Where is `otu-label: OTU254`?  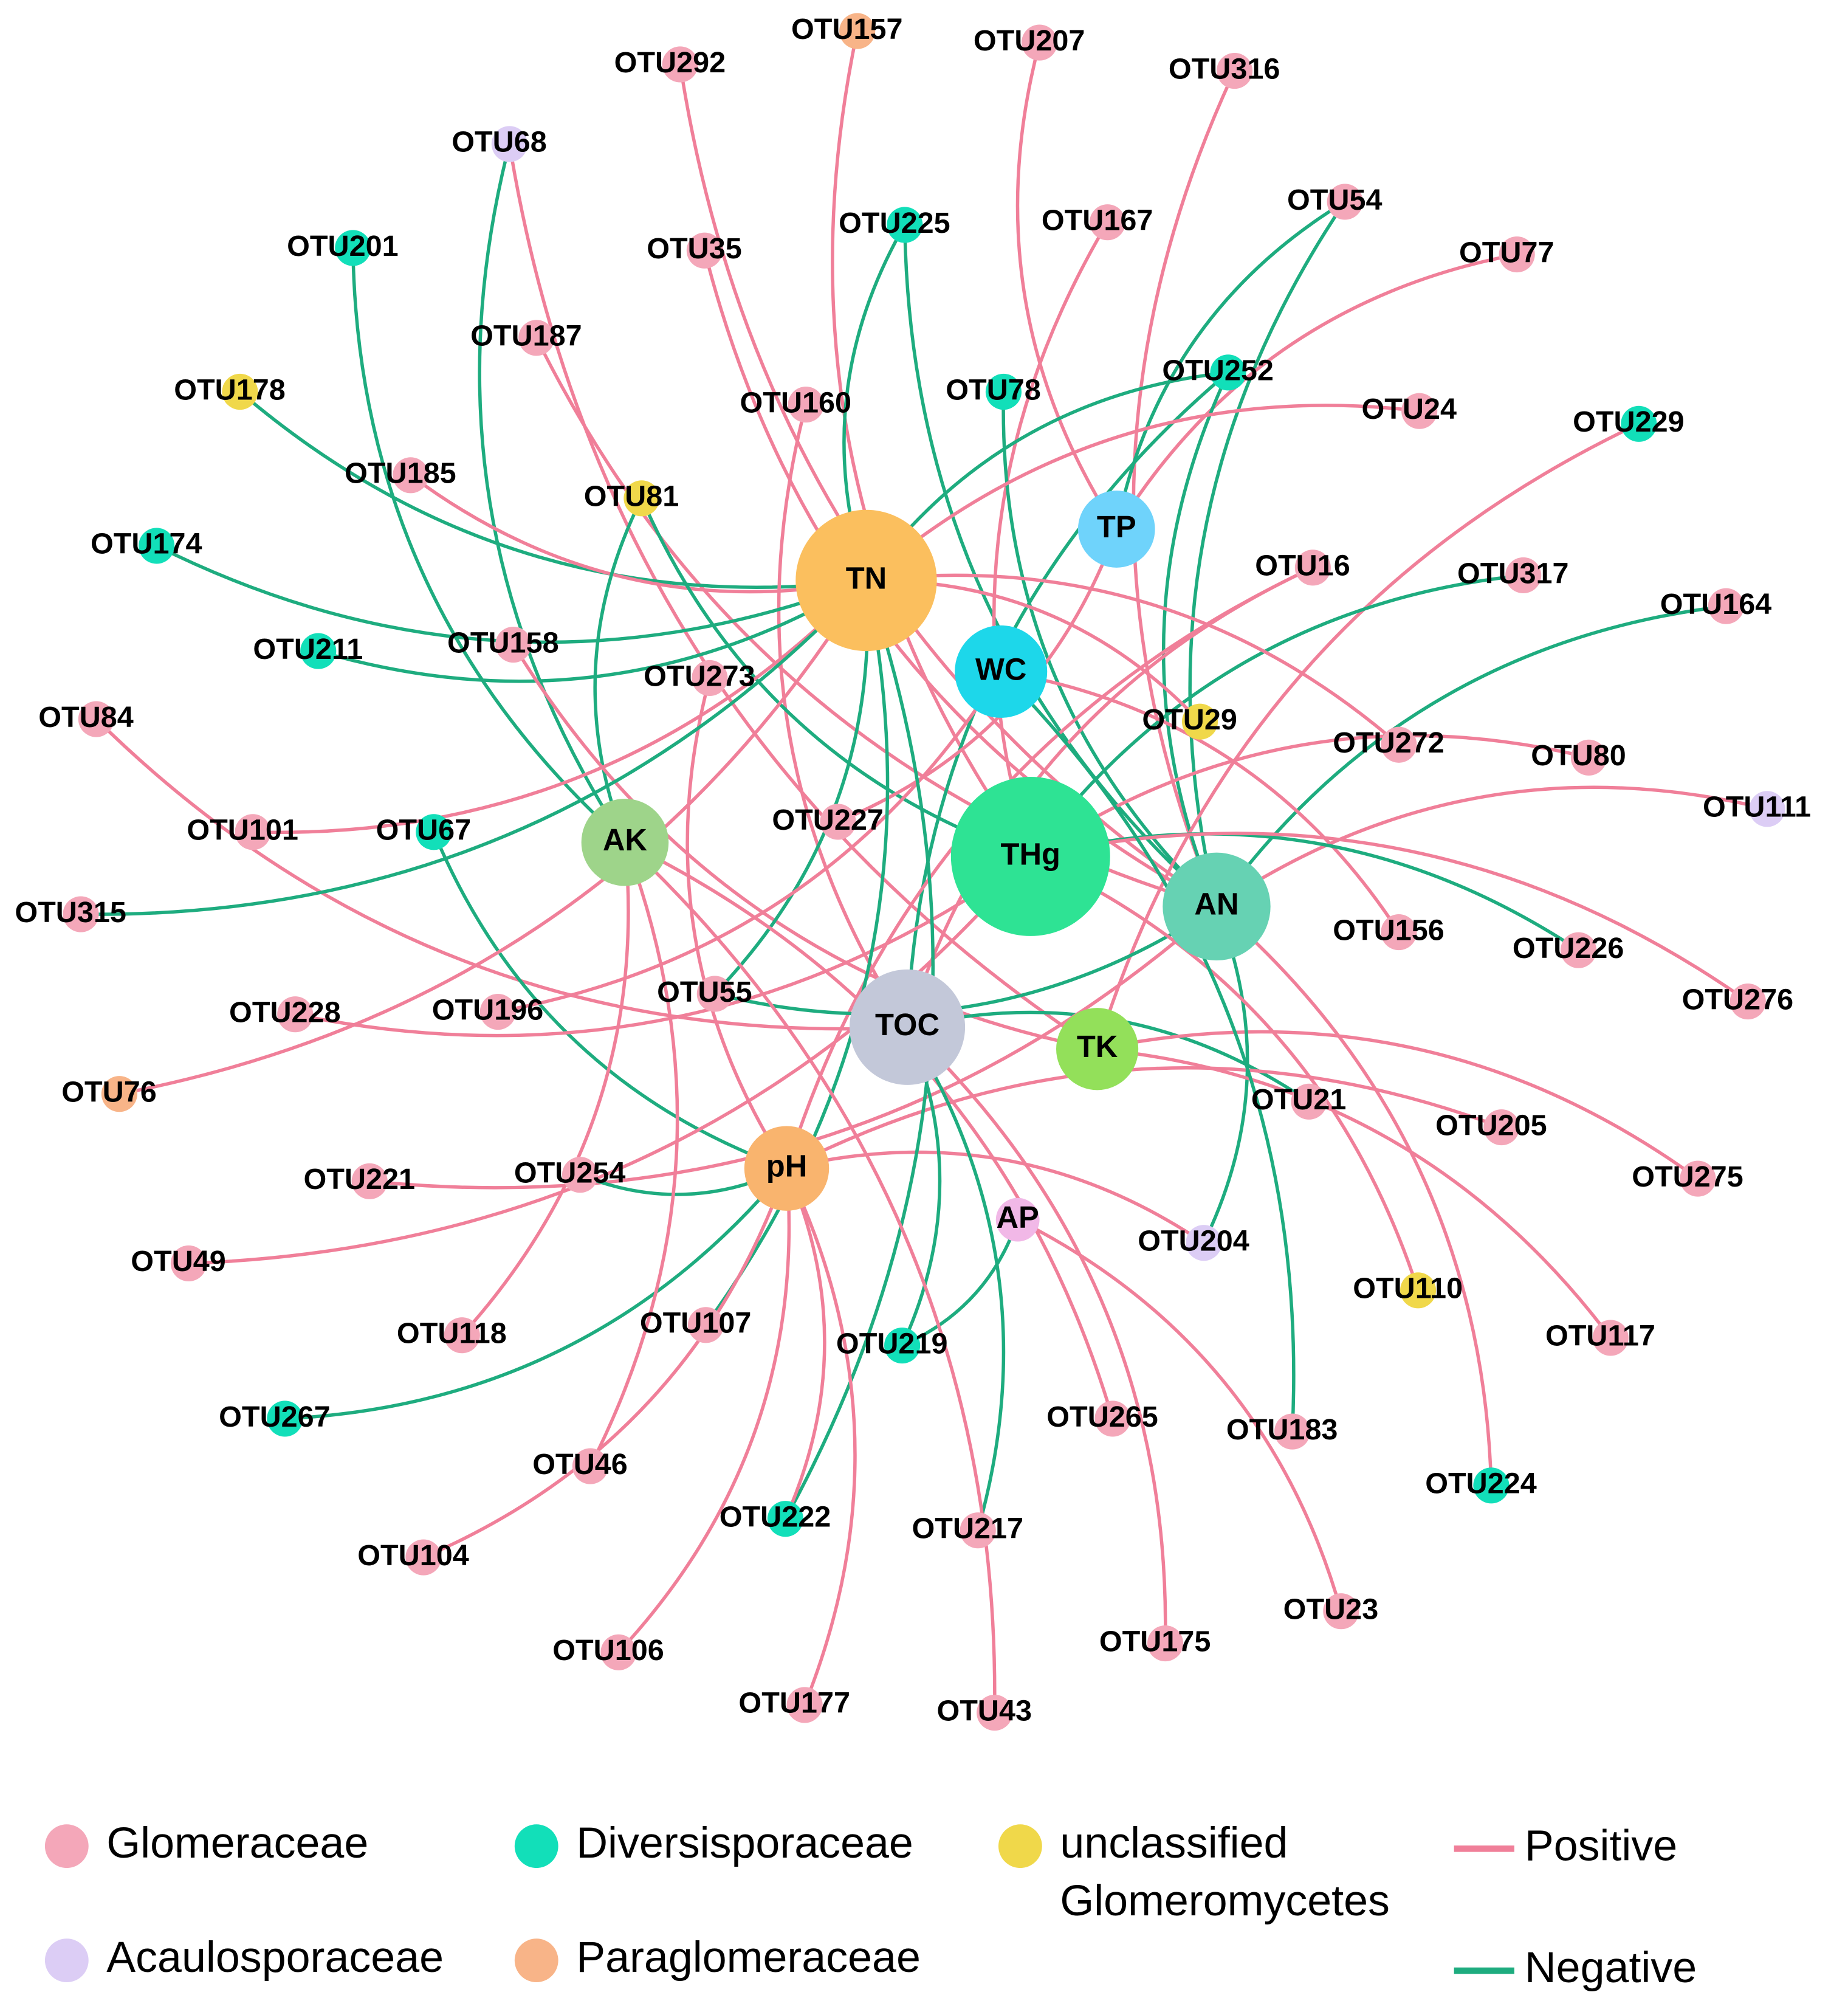 otu-label: OTU254 is located at coordinates (570, 1173).